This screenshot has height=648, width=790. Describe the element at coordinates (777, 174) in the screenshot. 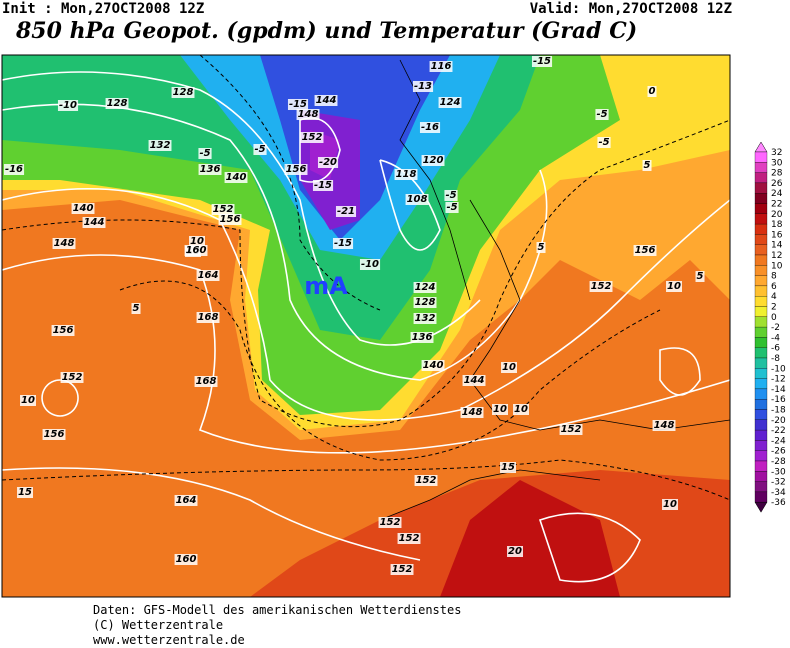

I see `colorbar-label: 28` at that location.